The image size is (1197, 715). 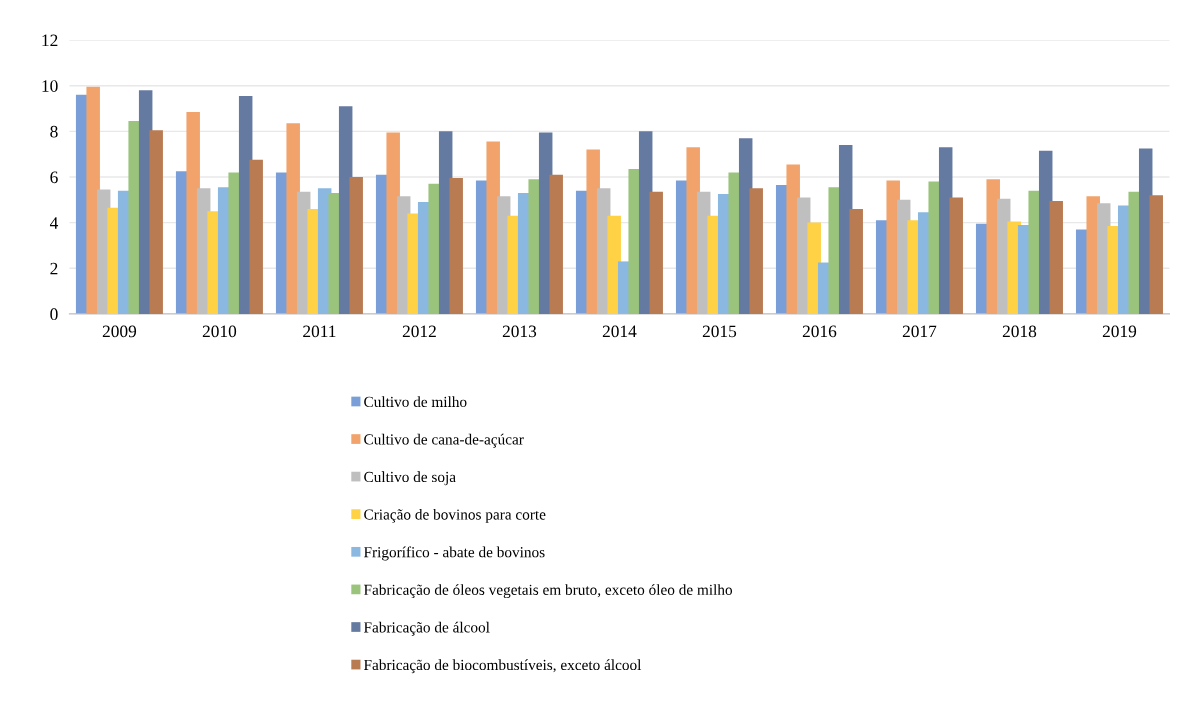 What do you see at coordinates (819, 331) in the screenshot?
I see `x-tick-label: 2016` at bounding box center [819, 331].